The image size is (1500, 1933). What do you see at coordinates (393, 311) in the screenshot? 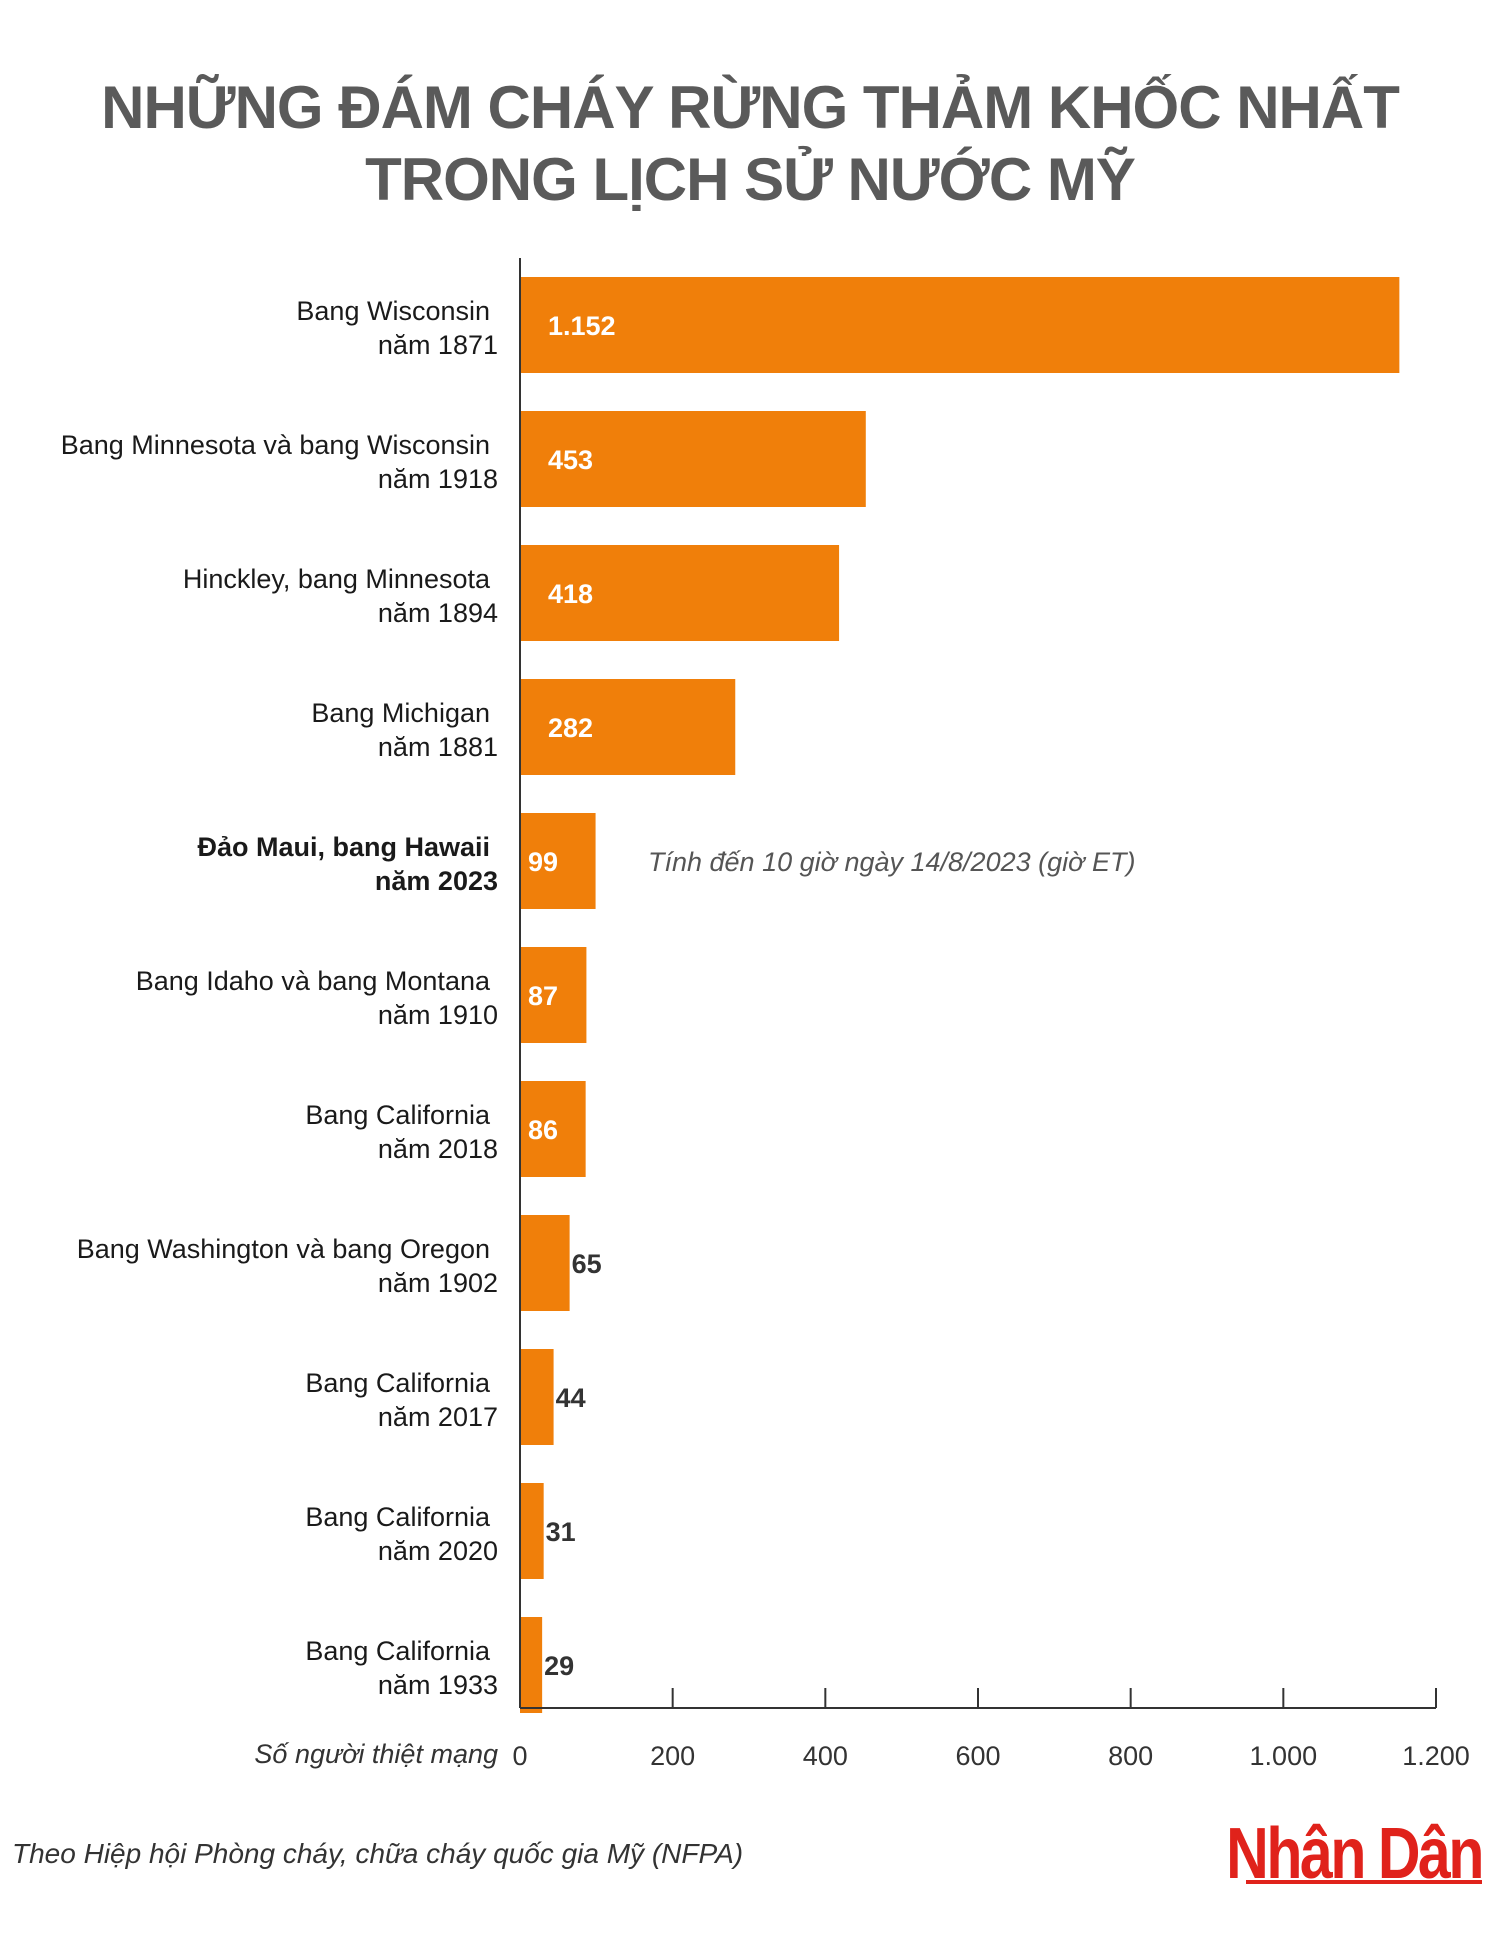
I see `category-label: Bang Wisconsin` at bounding box center [393, 311].